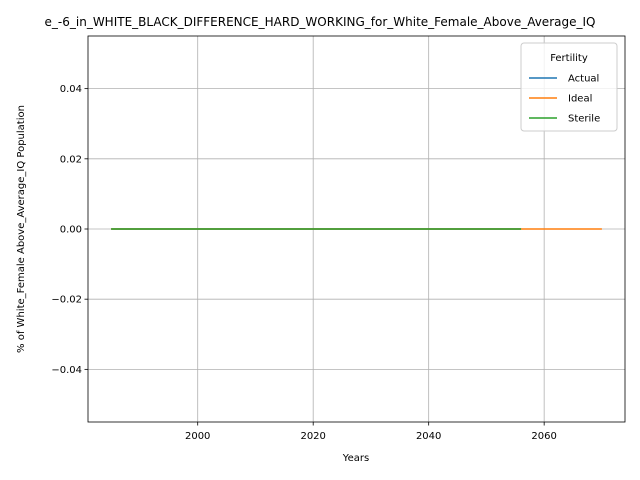 The width and height of the screenshot is (640, 480). What do you see at coordinates (428, 436) in the screenshot?
I see `x-tick-label: 2040` at bounding box center [428, 436].